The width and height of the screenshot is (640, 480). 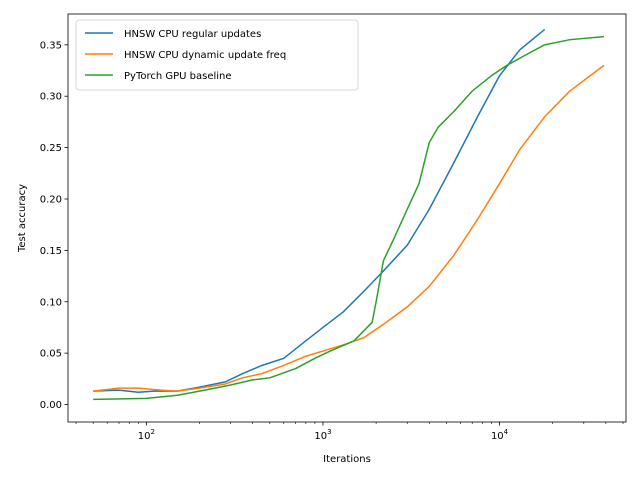 I want to click on legend-box, so click(x=217, y=55).